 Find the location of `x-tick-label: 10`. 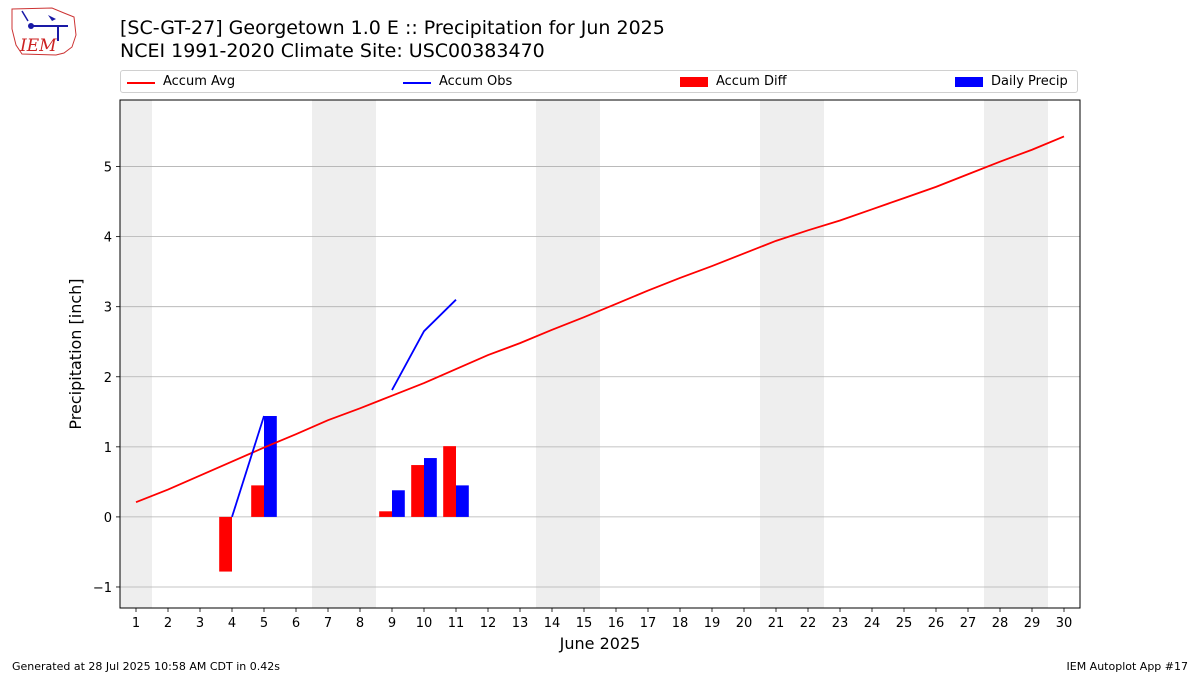

x-tick-label: 10 is located at coordinates (424, 623).